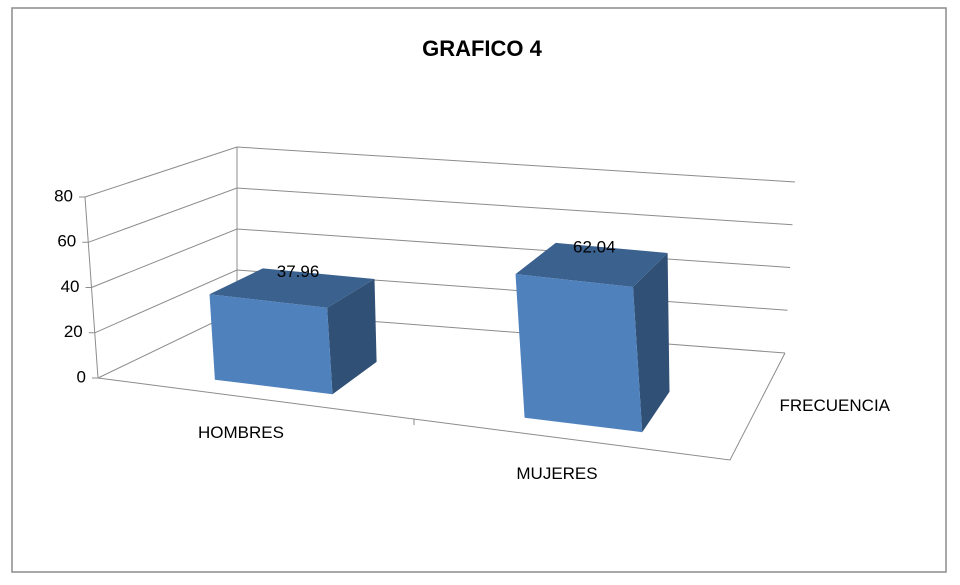  I want to click on data-label: 62.04, so click(594, 247).